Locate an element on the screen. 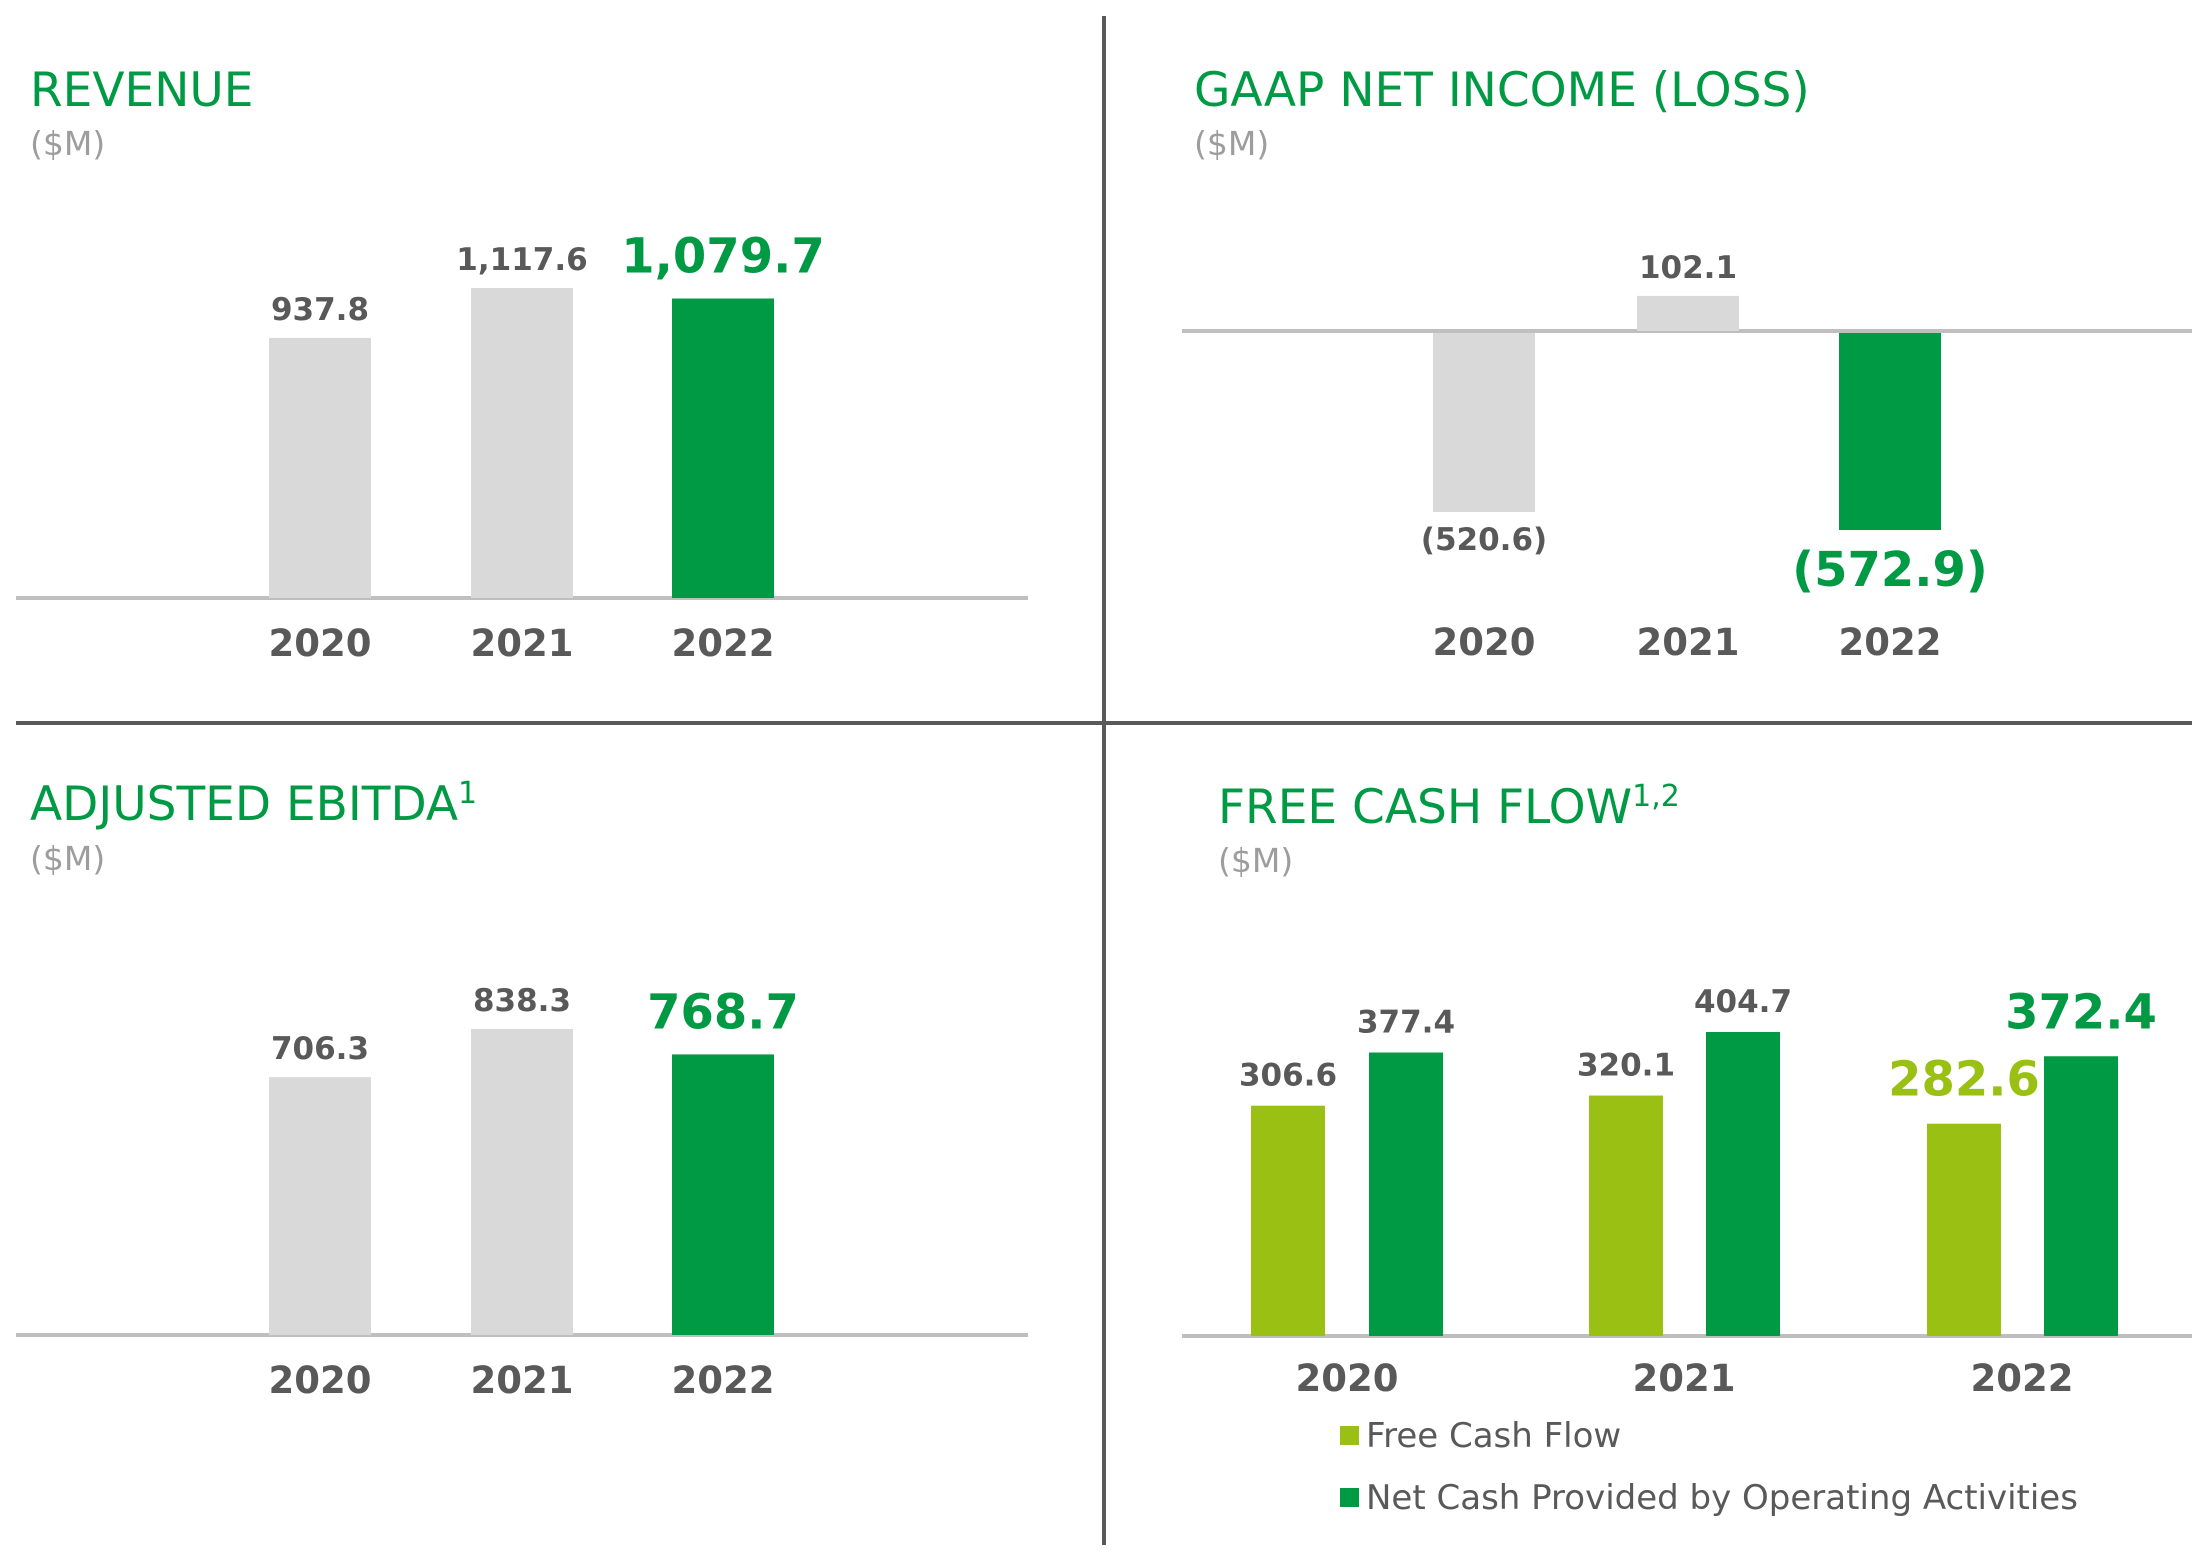  net-income-title: GAAP NET INCOME (LOSS) is located at coordinates (1502, 90).